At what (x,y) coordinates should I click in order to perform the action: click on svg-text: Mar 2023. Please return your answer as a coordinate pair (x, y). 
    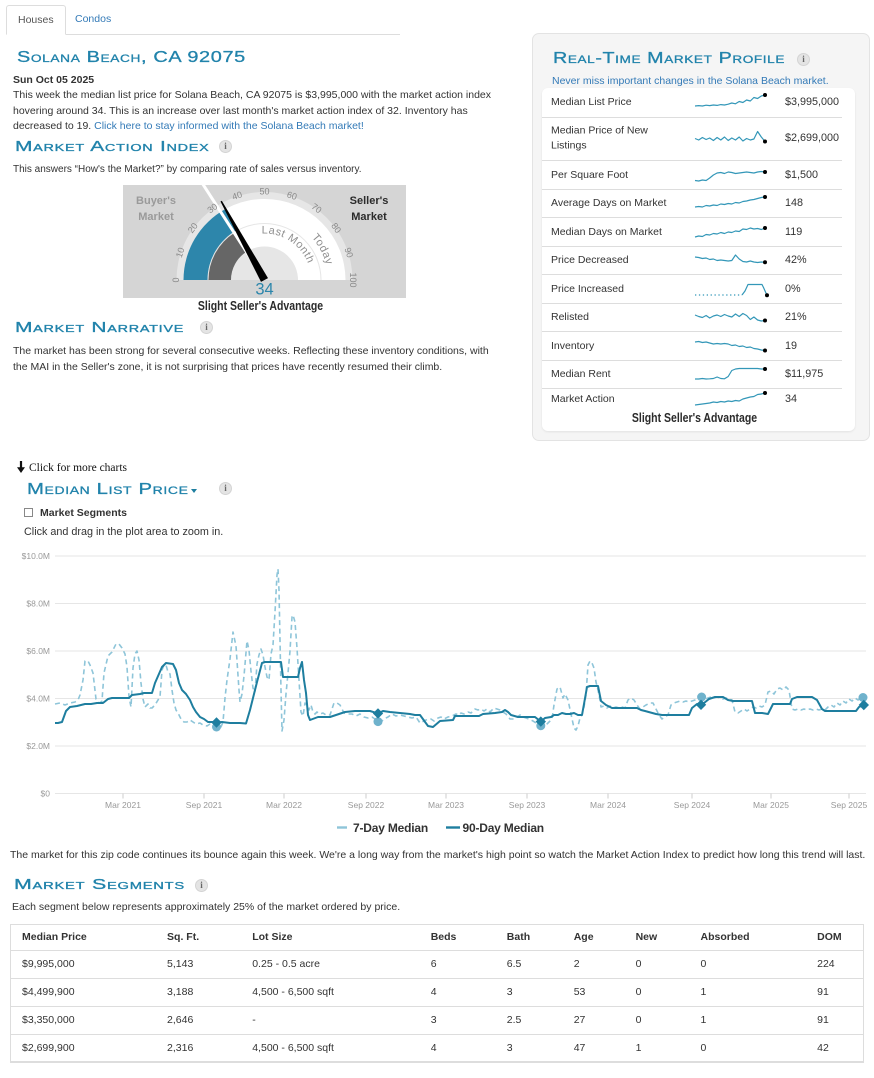
    Looking at the image, I should click on (446, 805).